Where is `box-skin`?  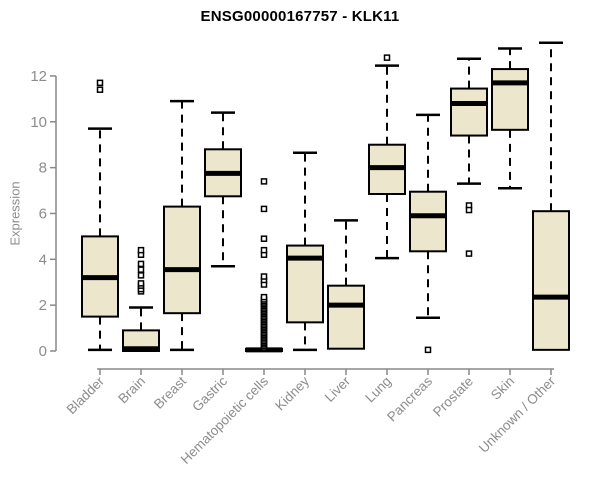 box-skin is located at coordinates (510, 99).